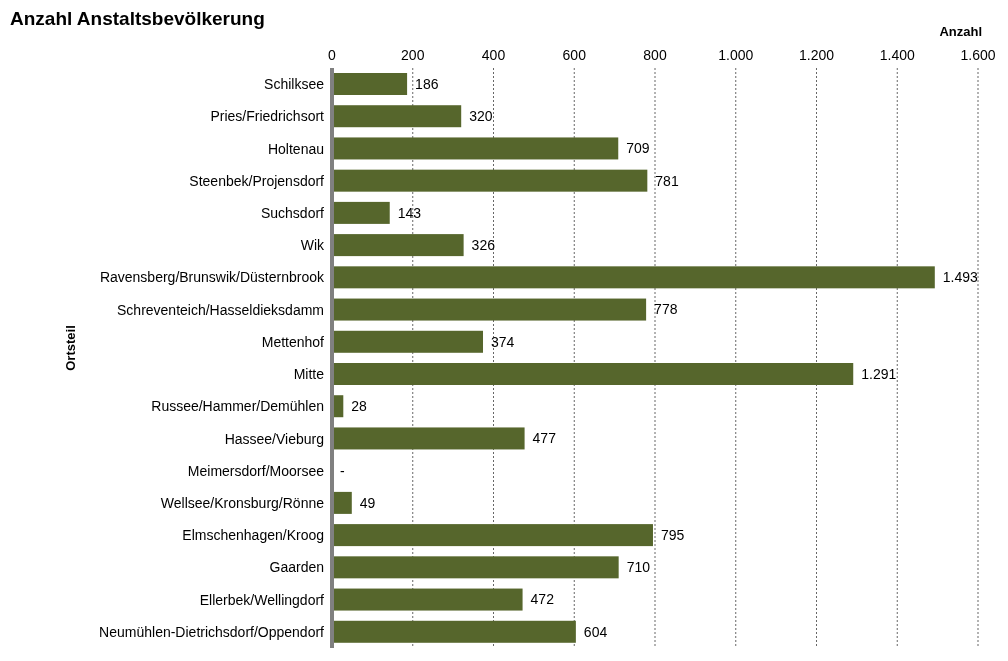 The width and height of the screenshot is (1008, 661). Describe the element at coordinates (137, 19) in the screenshot. I see `text: Anzahl Anstaltsbevölkerung` at that location.